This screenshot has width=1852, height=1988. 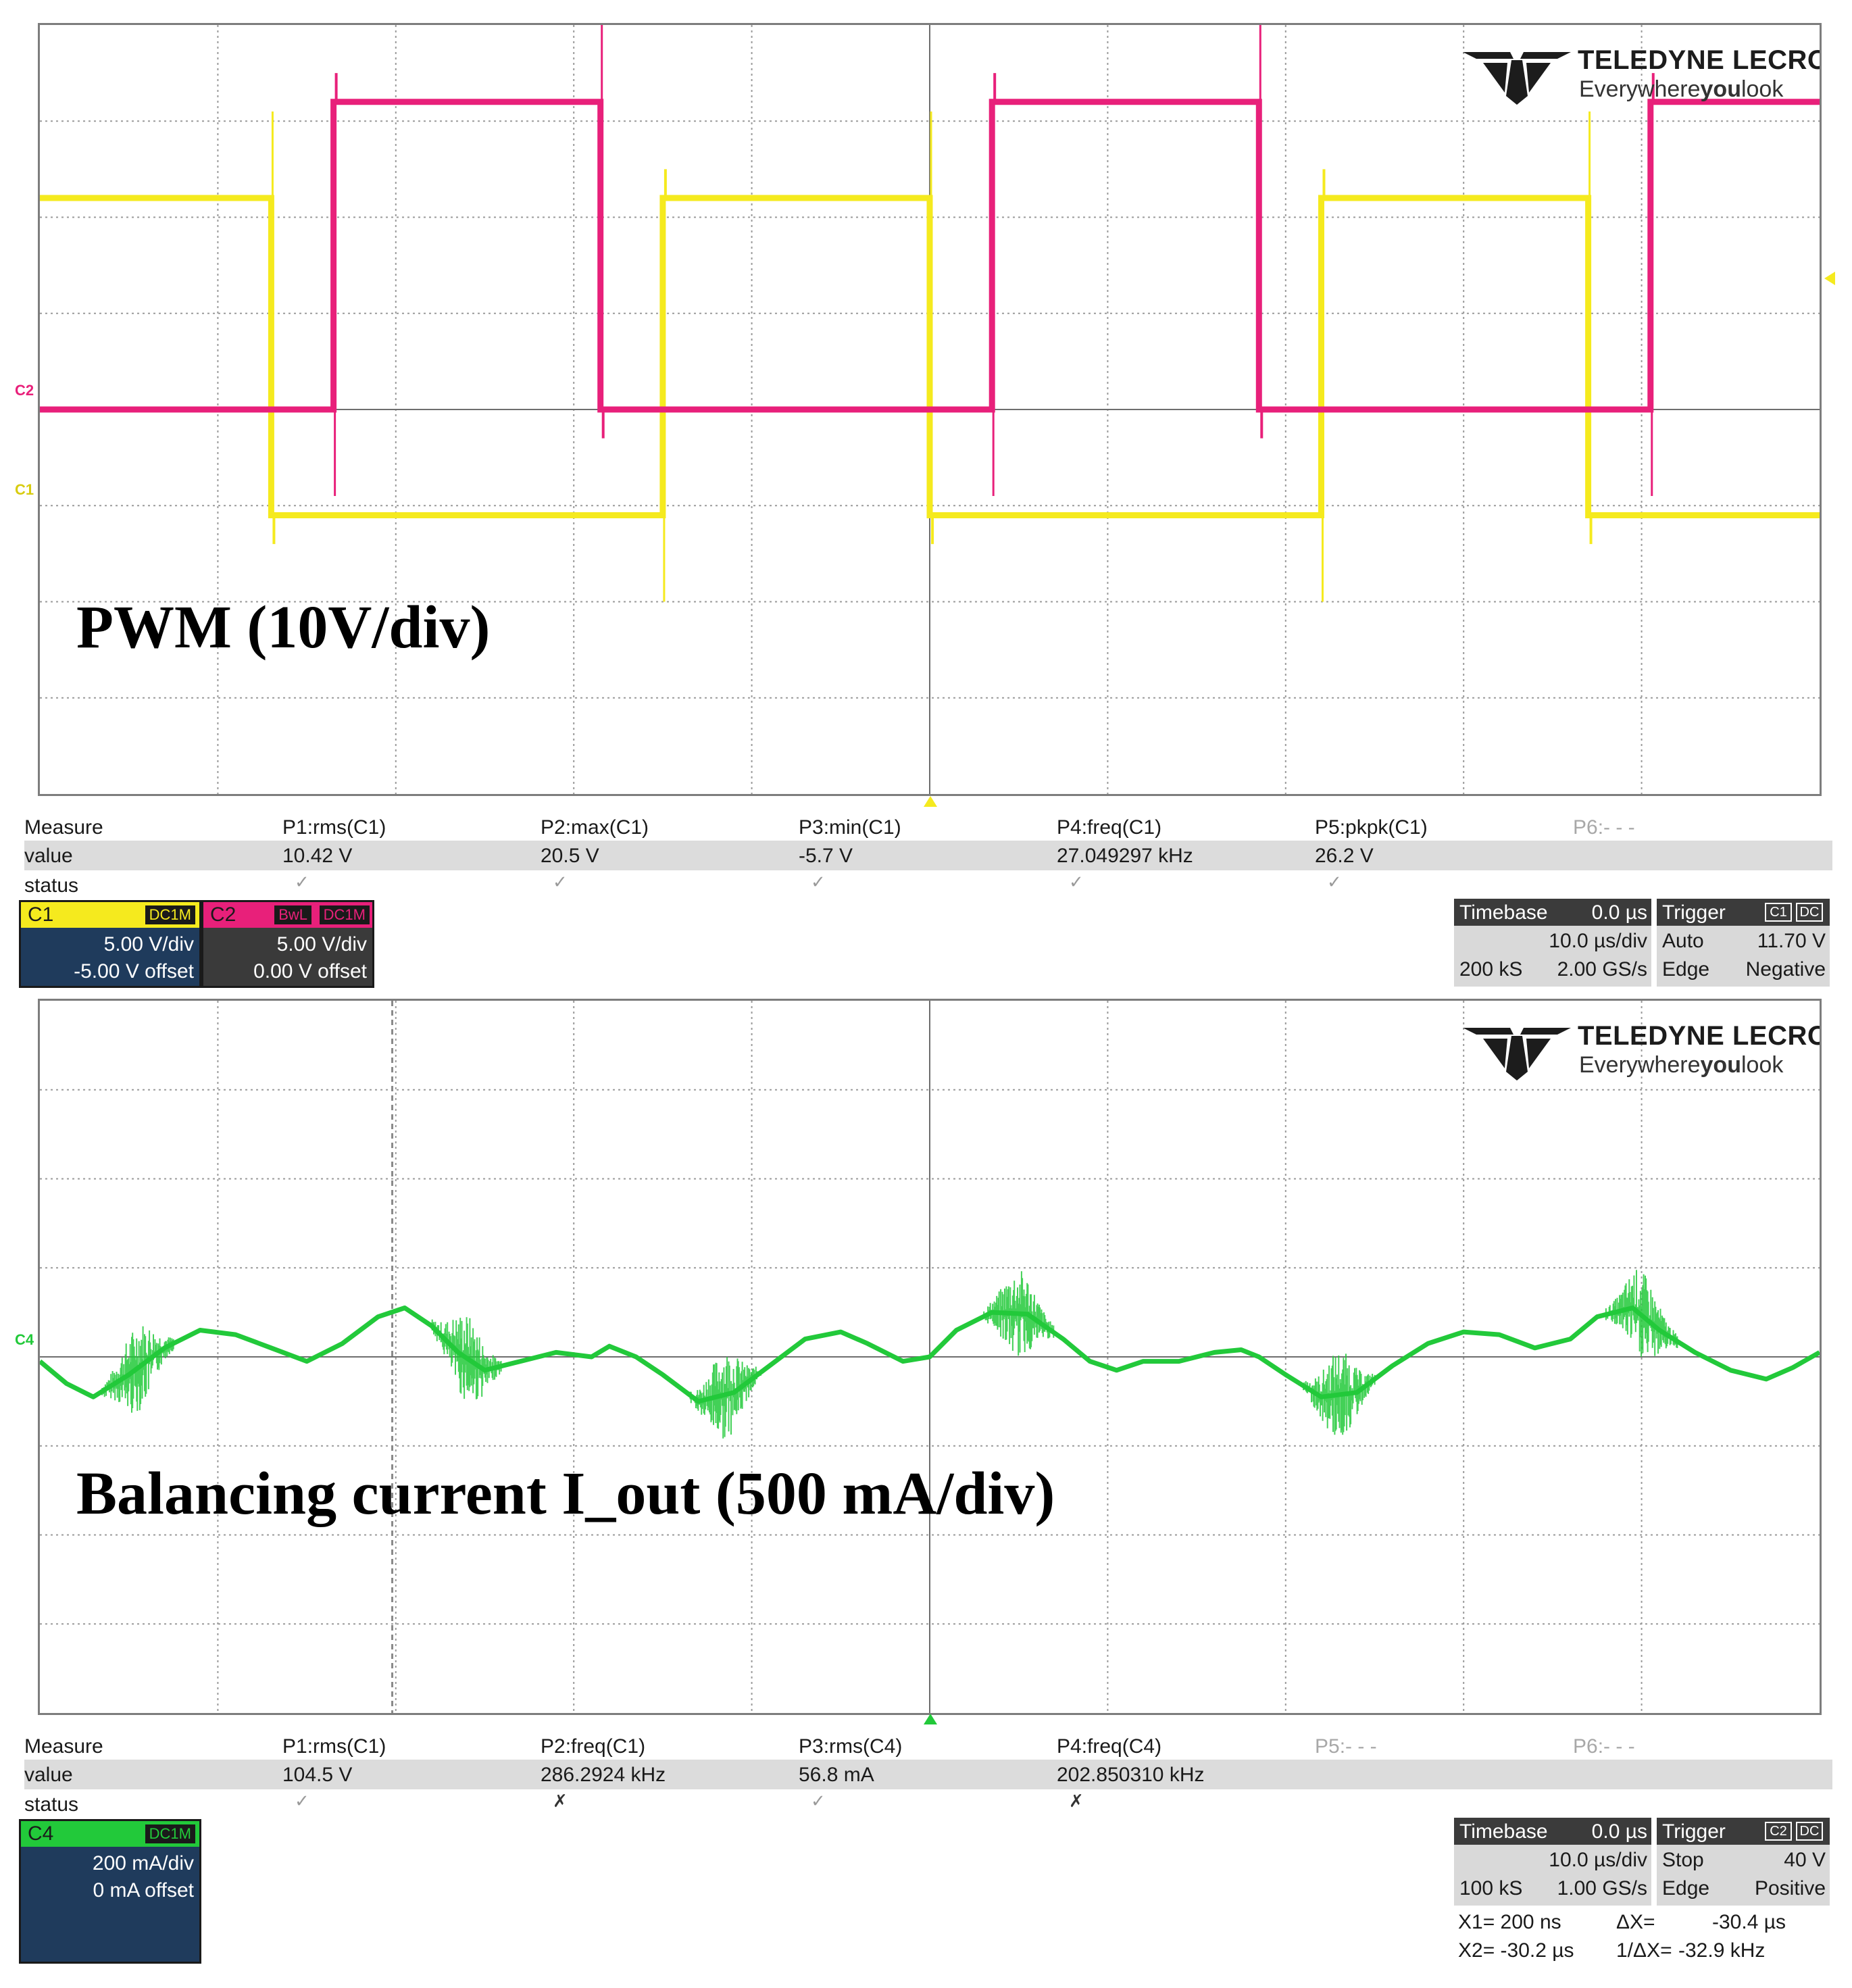 What do you see at coordinates (593, 1746) in the screenshot?
I see `param-name: P2:freq(C1)` at bounding box center [593, 1746].